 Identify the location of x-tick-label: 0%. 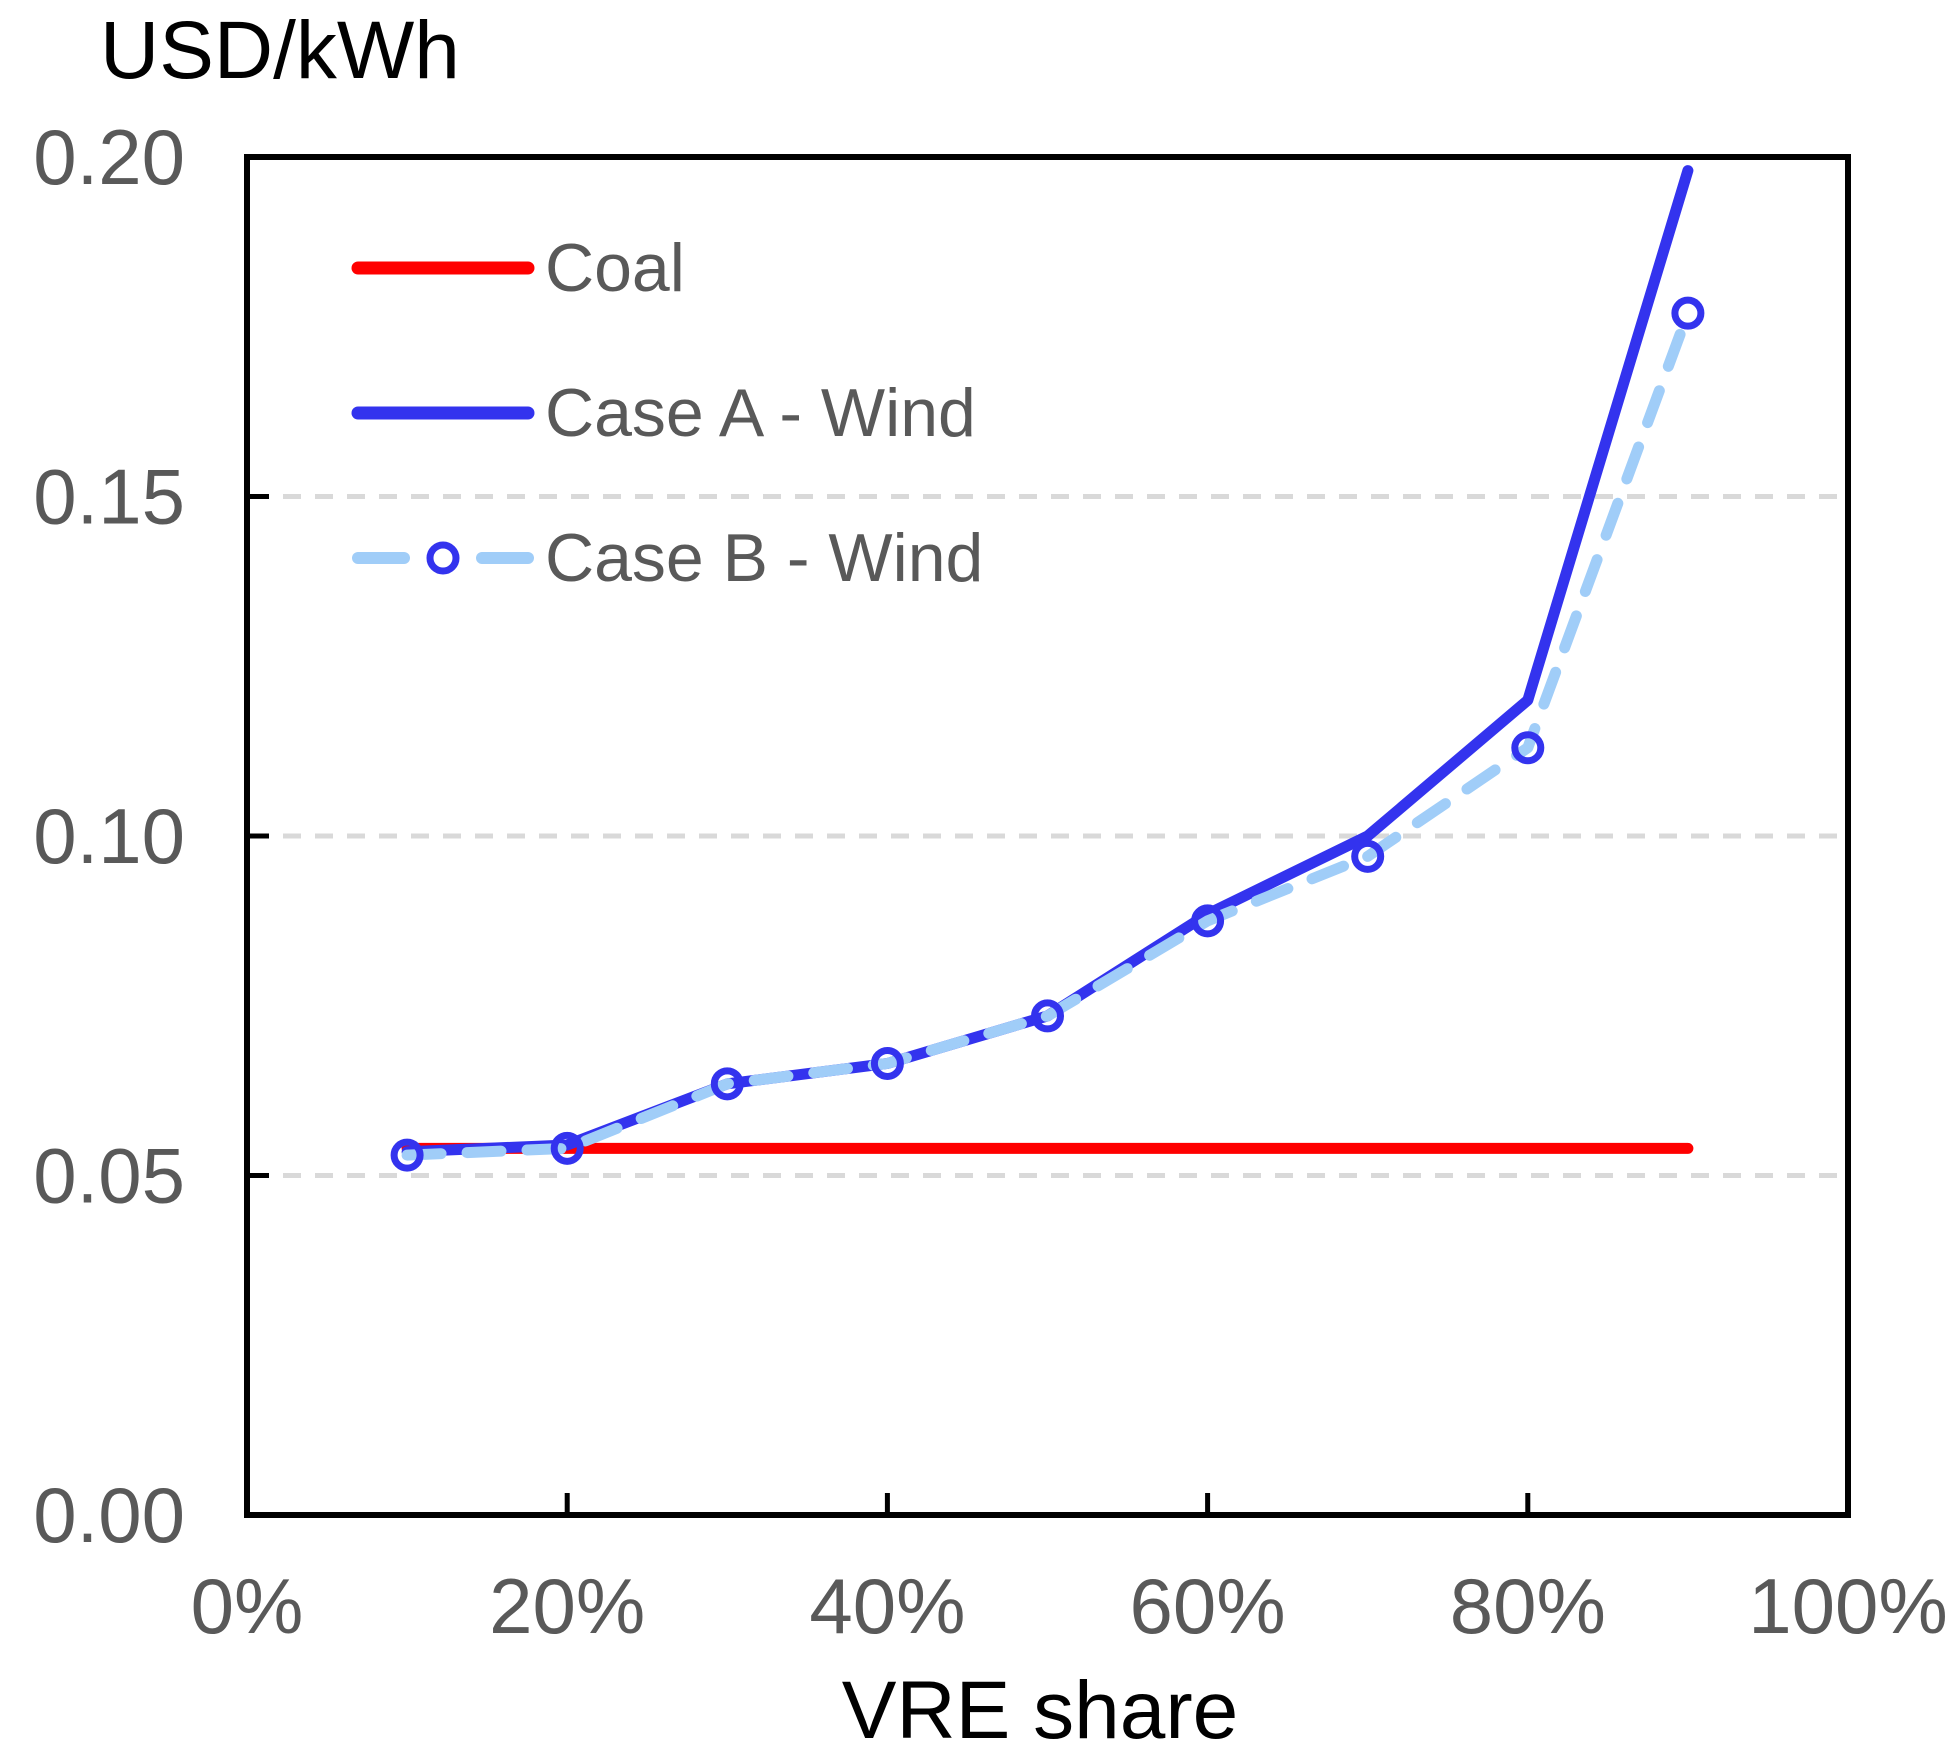
(247, 1606).